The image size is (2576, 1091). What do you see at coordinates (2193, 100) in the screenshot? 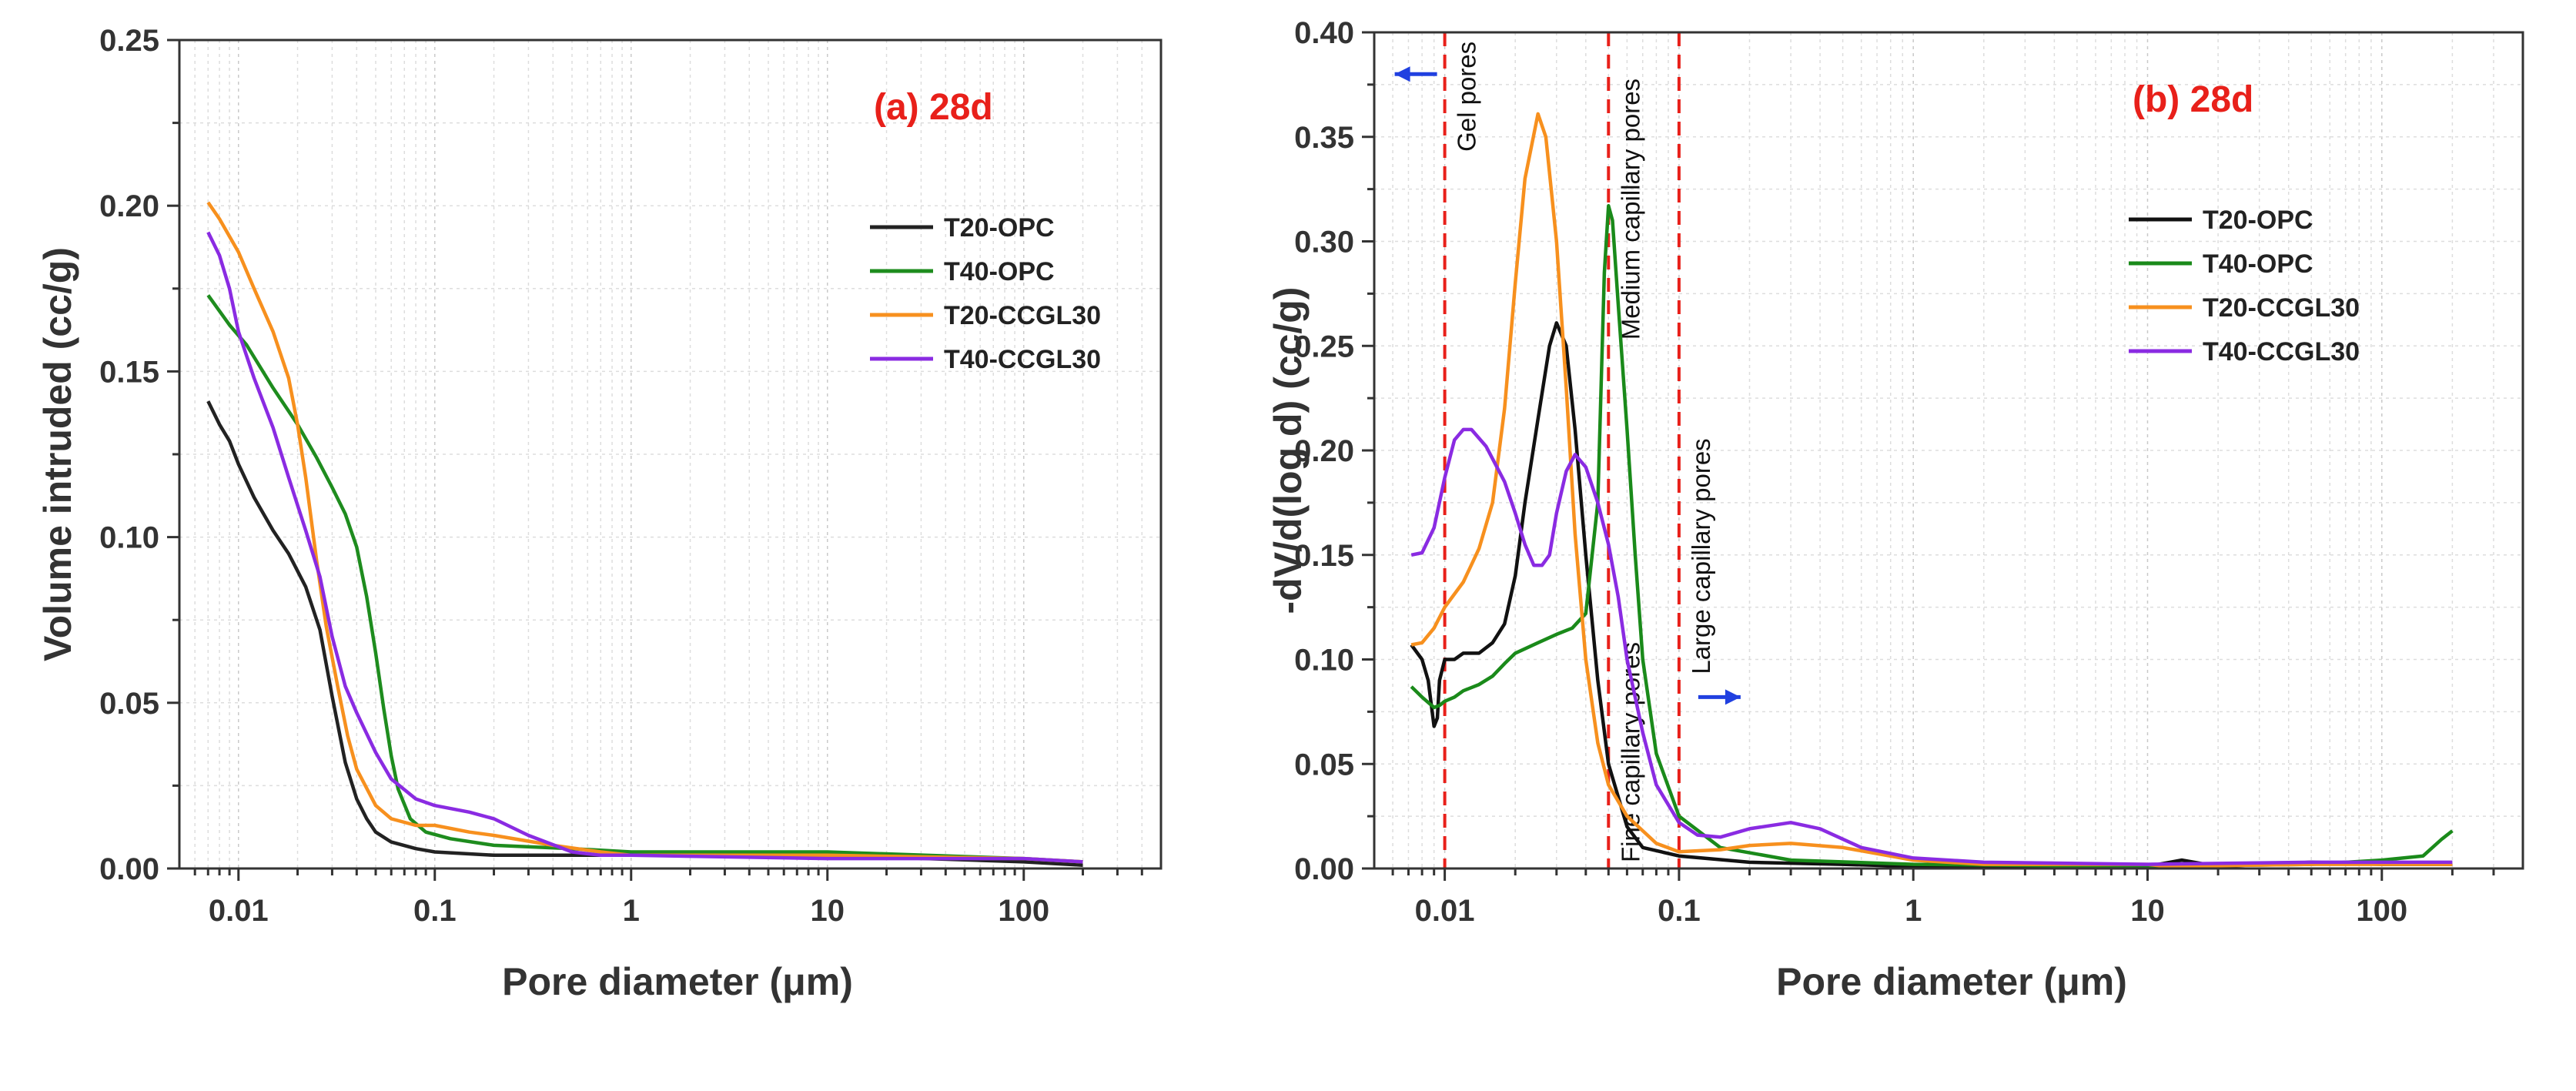
I see `panel-title: (b) 28d` at bounding box center [2193, 100].